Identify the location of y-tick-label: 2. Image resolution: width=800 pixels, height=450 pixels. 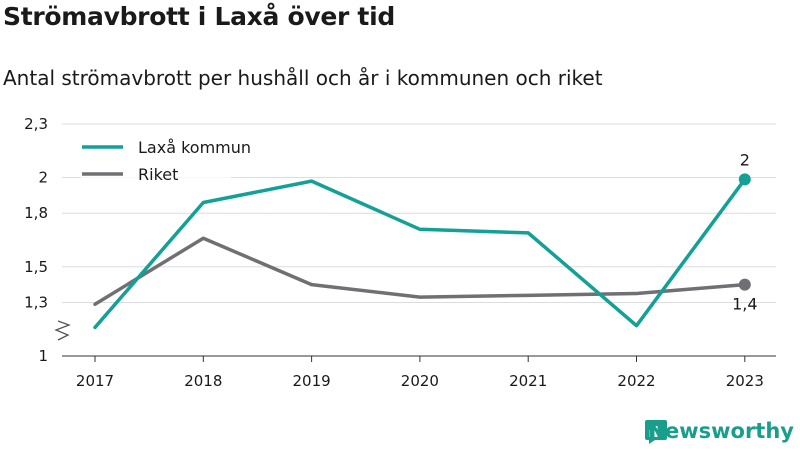
(43, 178).